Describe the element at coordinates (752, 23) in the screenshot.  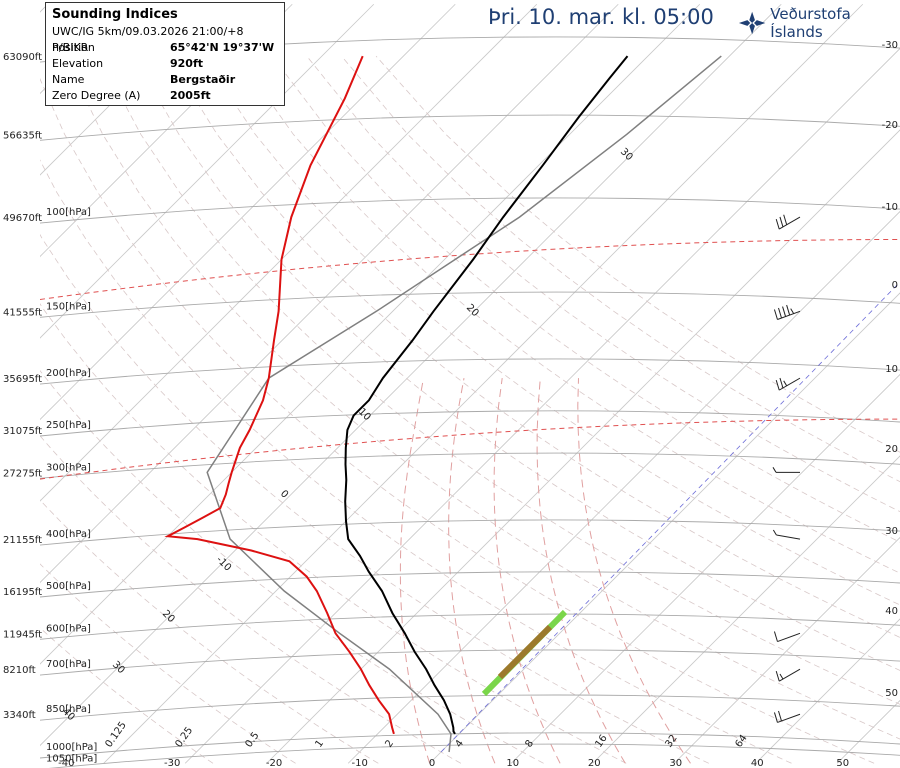
I see `imo-logo-icon` at that location.